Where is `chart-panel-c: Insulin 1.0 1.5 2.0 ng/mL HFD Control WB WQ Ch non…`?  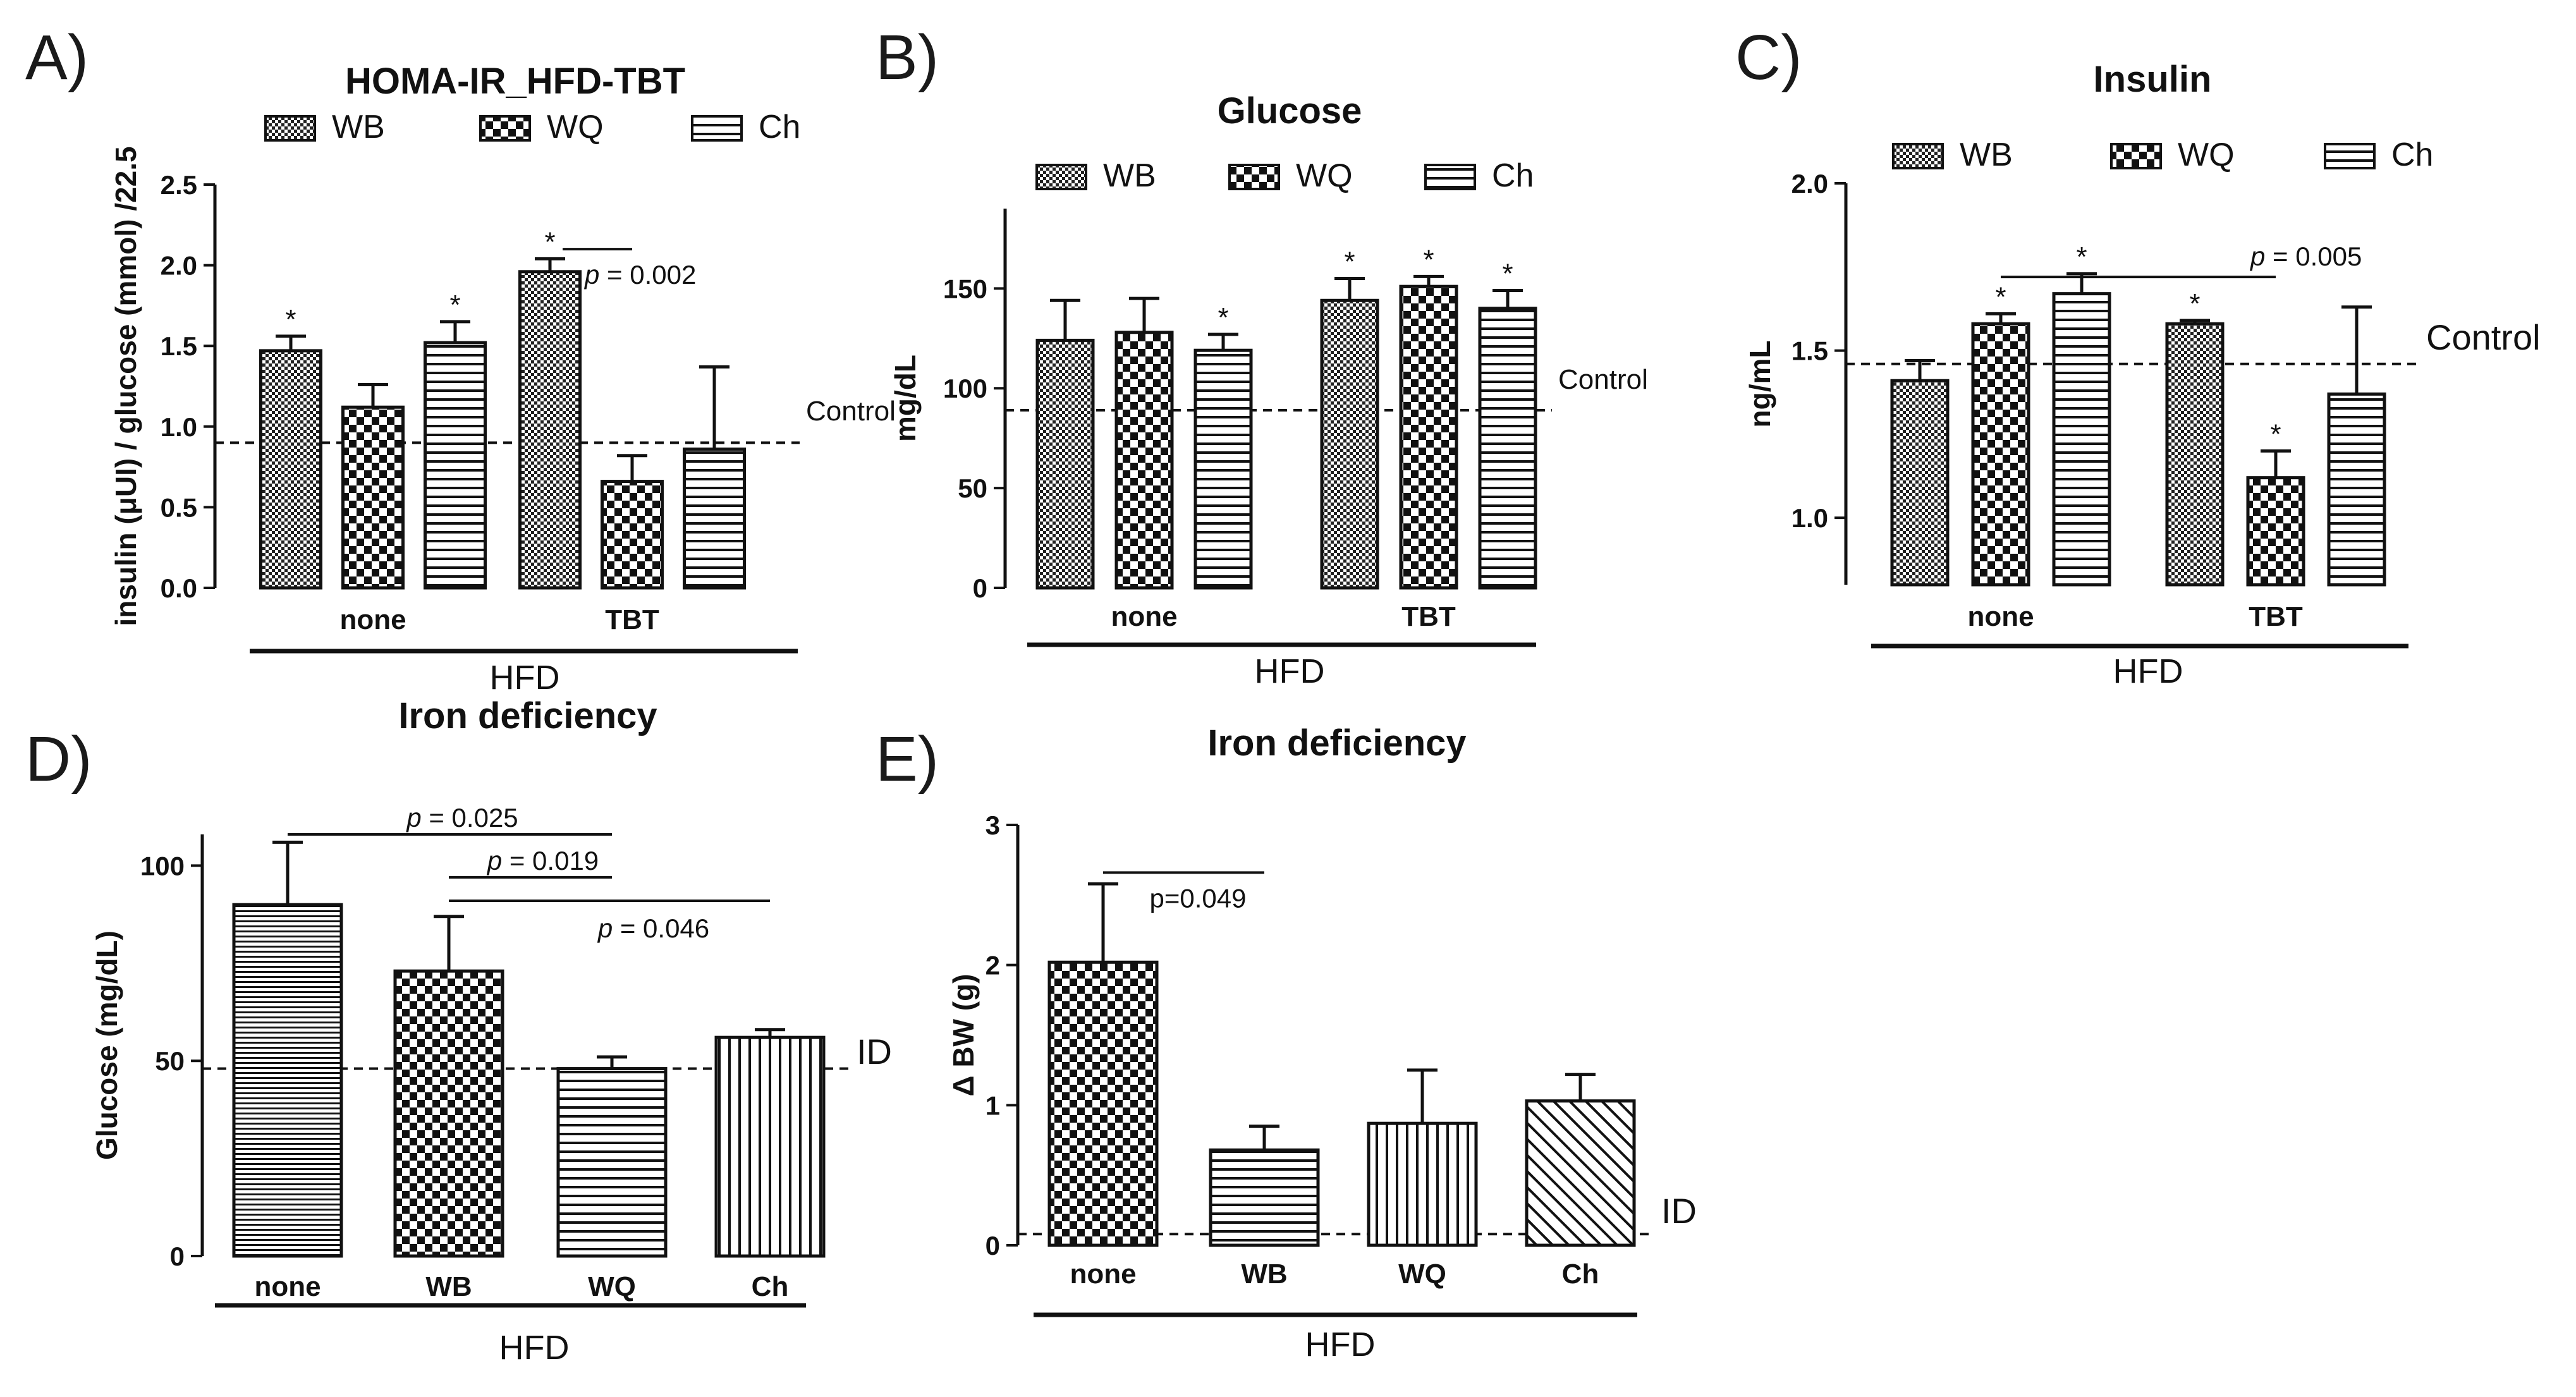 chart-panel-c: Insulin 1.0 1.5 2.0 ng/mL HFD Control WB WQ Ch non… is located at coordinates (2142, 374).